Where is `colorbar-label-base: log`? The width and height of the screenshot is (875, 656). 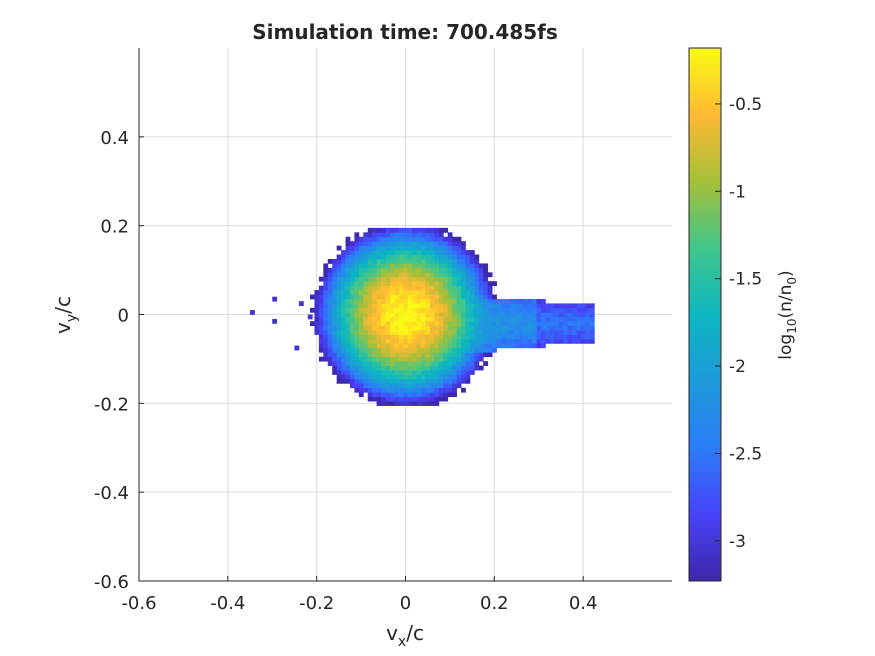 colorbar-label-base: log is located at coordinates (786, 347).